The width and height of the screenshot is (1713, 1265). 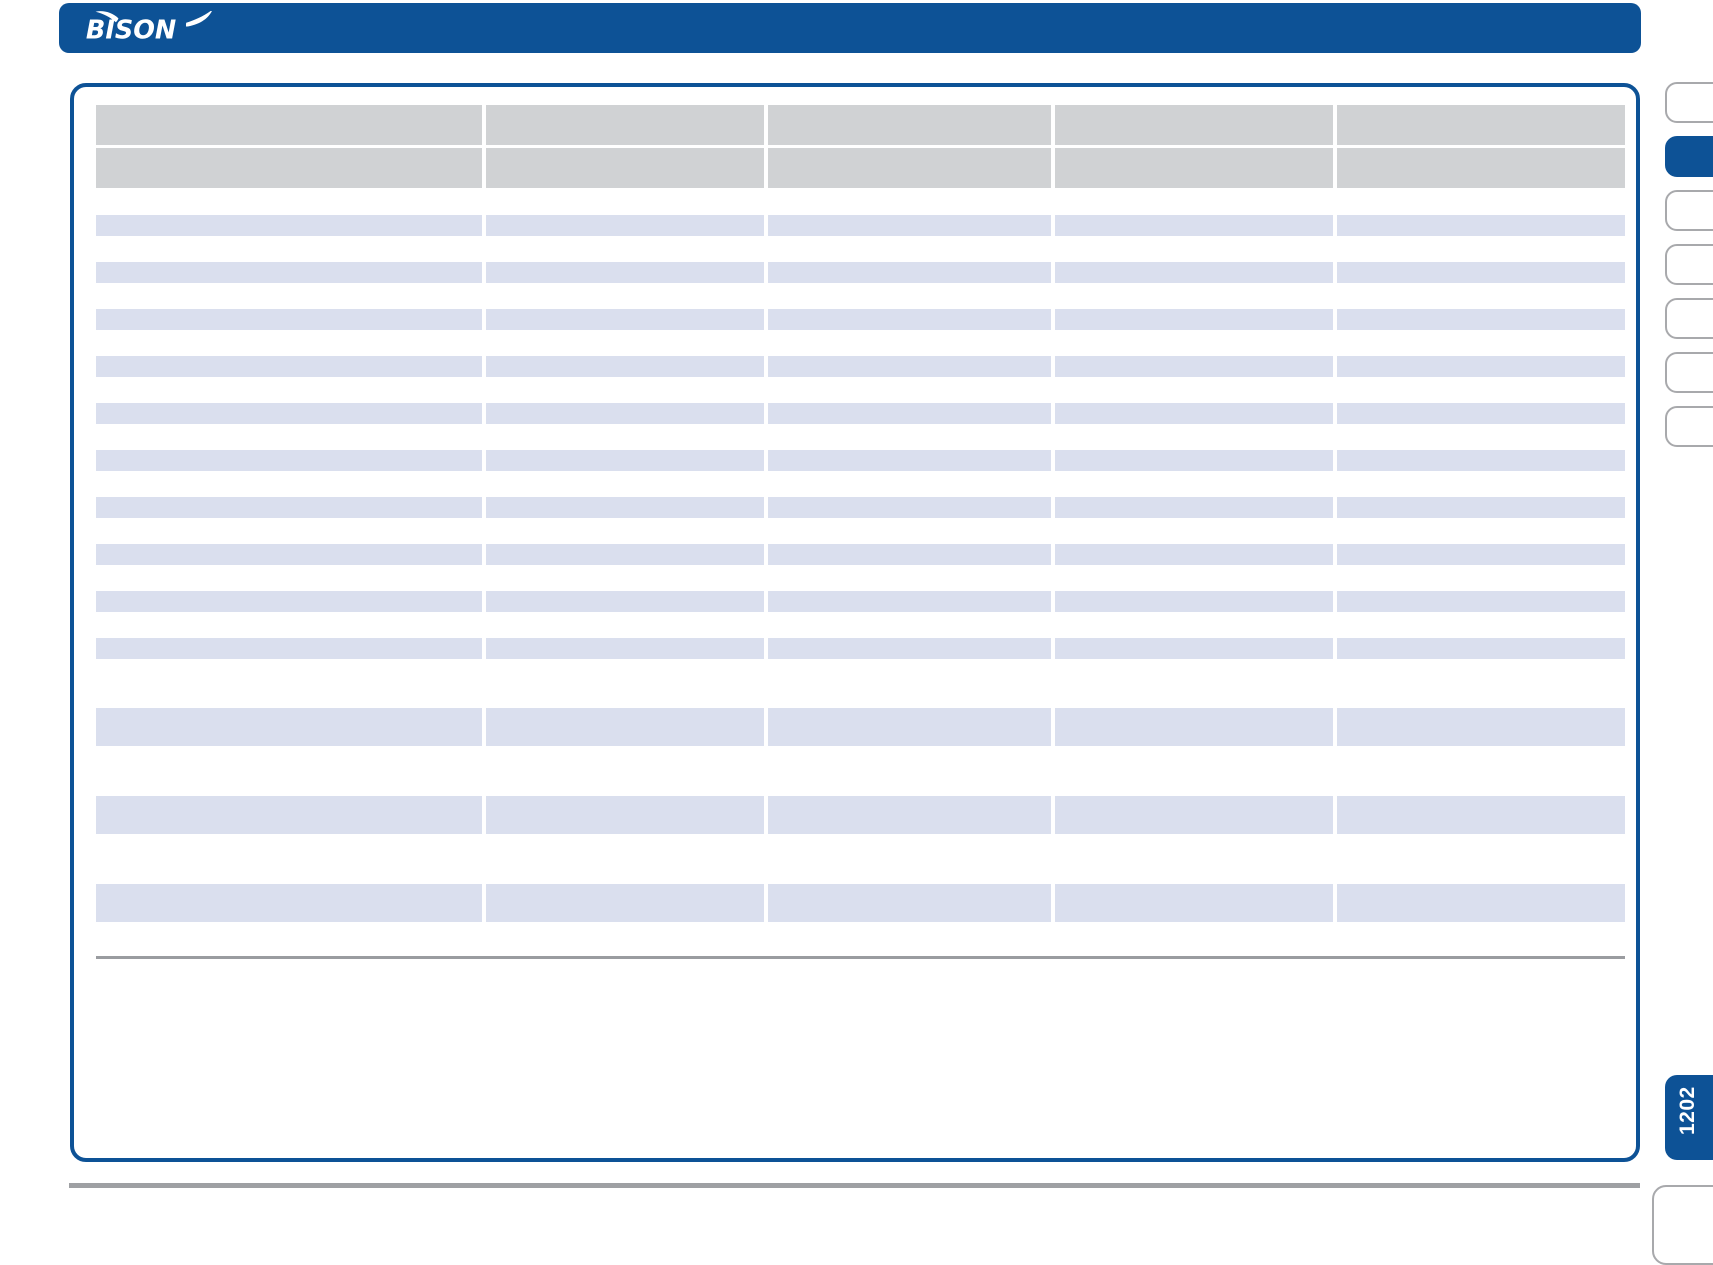 What do you see at coordinates (860, 957) in the screenshot?
I see `section-divider` at bounding box center [860, 957].